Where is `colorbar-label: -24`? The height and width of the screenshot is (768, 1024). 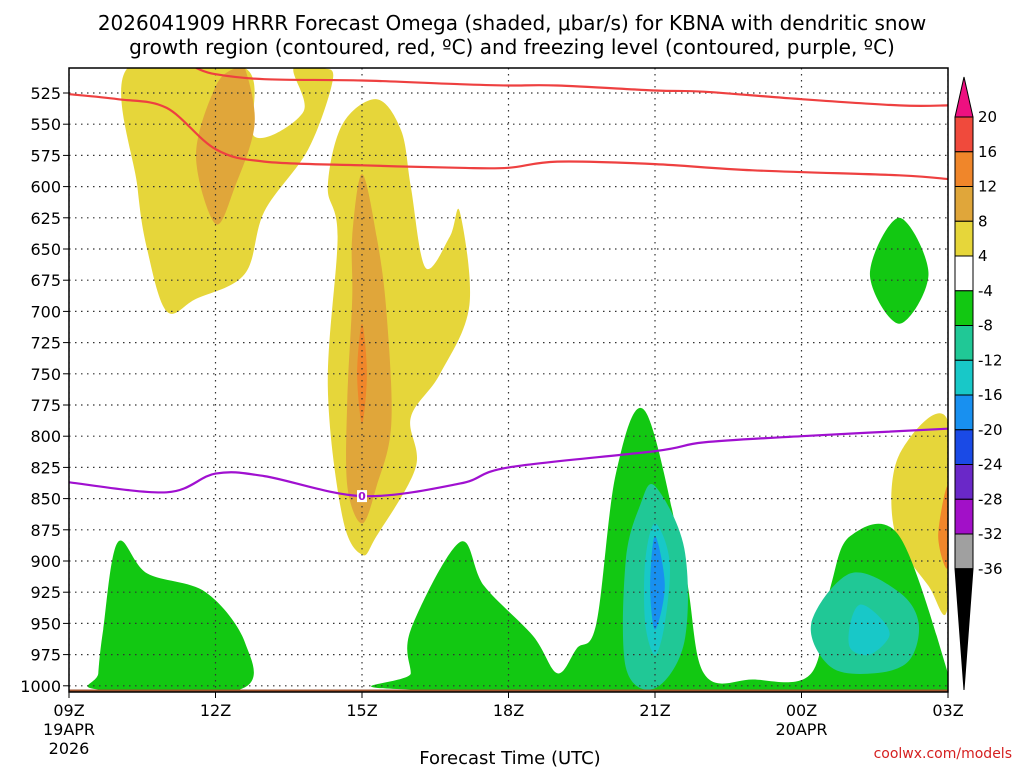 colorbar-label: -24 is located at coordinates (990, 465).